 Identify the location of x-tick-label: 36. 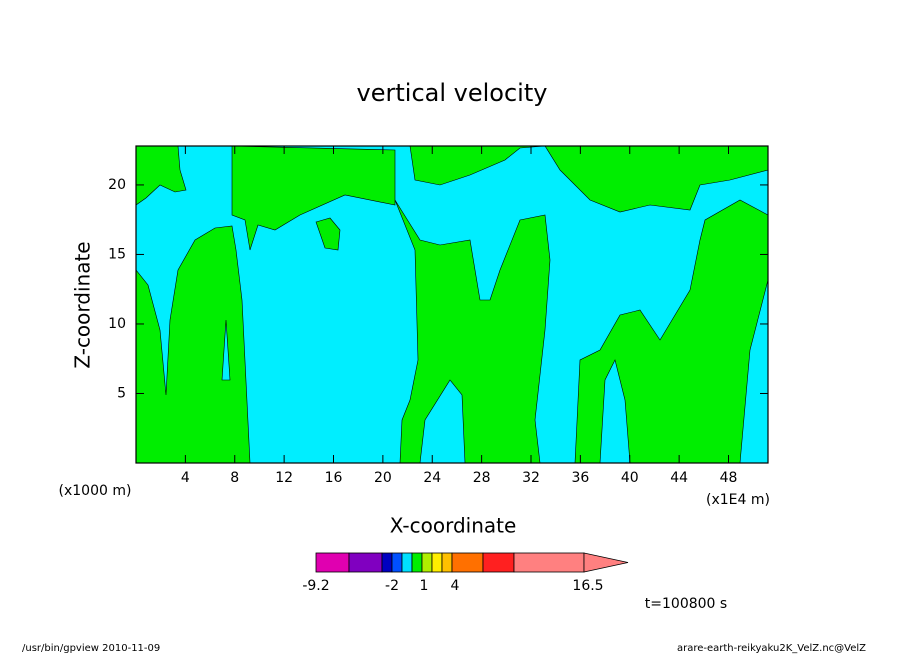
(580, 478).